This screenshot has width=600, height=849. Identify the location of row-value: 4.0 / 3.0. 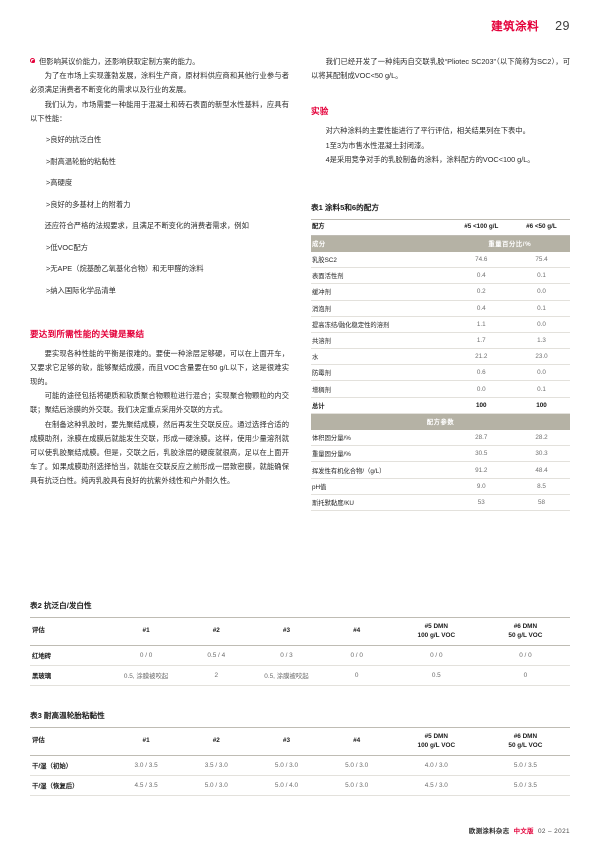
(436, 766).